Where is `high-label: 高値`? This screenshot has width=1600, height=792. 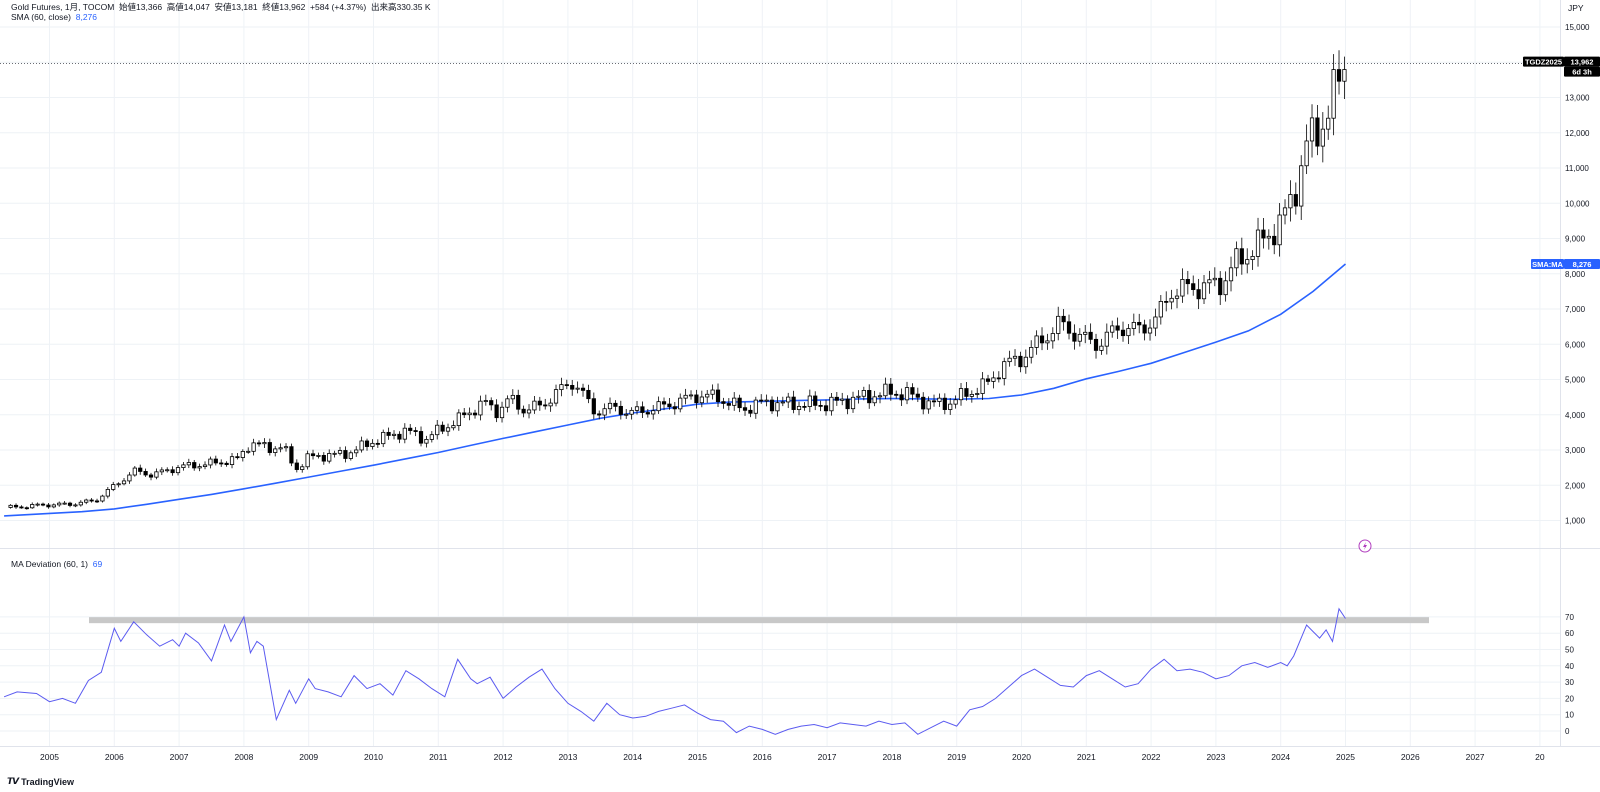
high-label: 高値 is located at coordinates (175, 7).